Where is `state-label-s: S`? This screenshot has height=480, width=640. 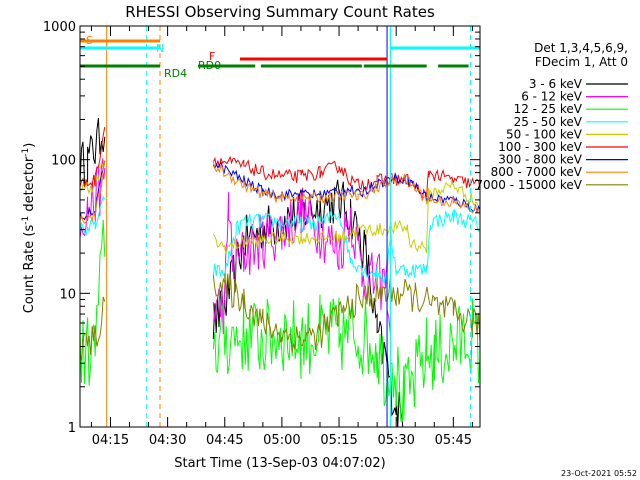
state-label-s: S is located at coordinates (89, 40).